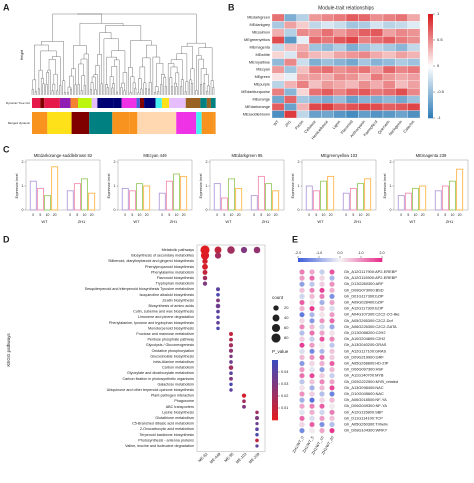 The width and height of the screenshot is (474, 483). Describe the element at coordinates (346, 215) in the screenshot. I see `x-tick-label: 0` at that location.